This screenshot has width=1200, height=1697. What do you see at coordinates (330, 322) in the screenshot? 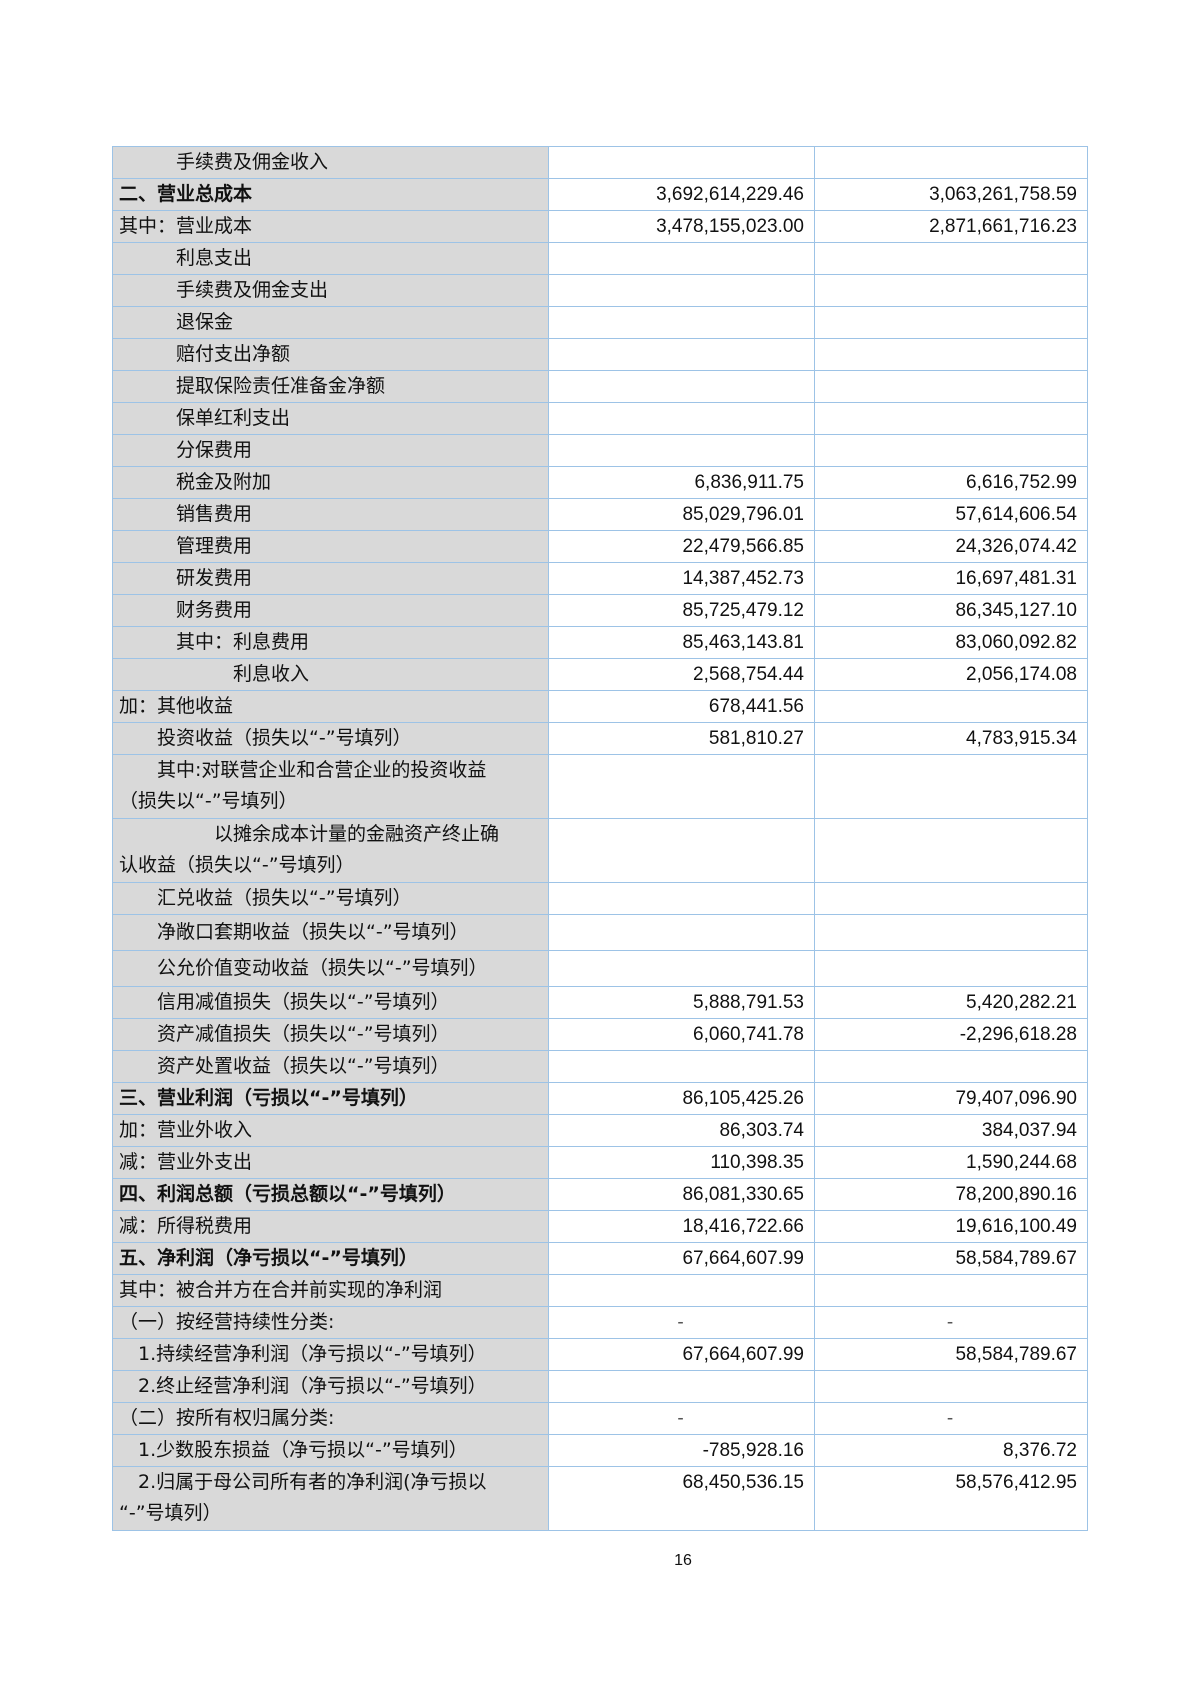
I see `row-label: 退保金` at bounding box center [330, 322].